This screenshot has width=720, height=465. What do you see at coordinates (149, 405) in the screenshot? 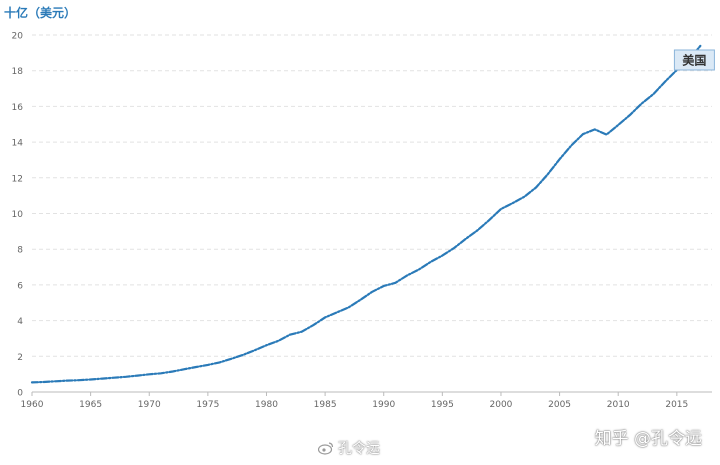
I see `x-tick-label: 1970` at bounding box center [149, 405].